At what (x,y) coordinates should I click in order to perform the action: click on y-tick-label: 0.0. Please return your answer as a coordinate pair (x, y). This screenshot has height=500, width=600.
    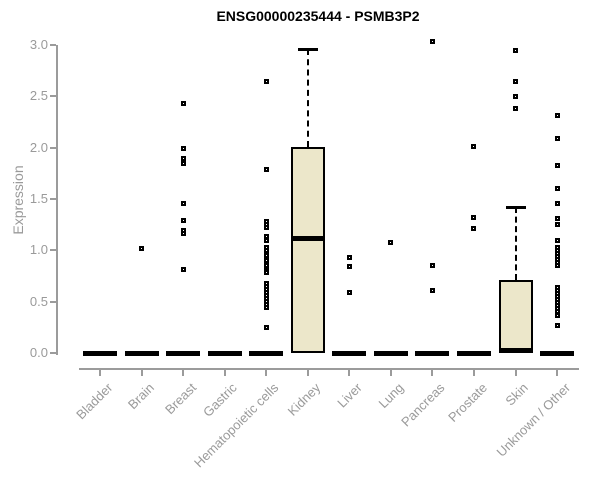
    Looking at the image, I should click on (38, 352).